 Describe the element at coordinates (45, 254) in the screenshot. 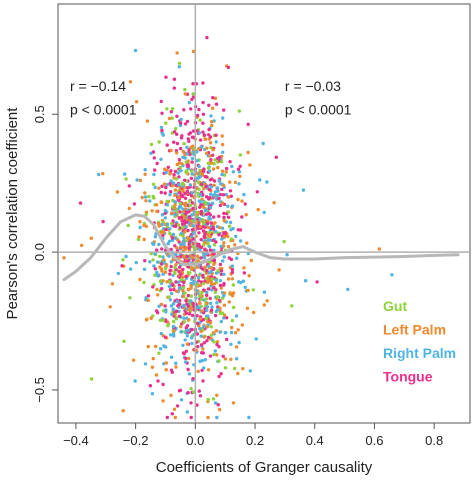

I see `y-axis: −0.5 0.0 0.5` at that location.